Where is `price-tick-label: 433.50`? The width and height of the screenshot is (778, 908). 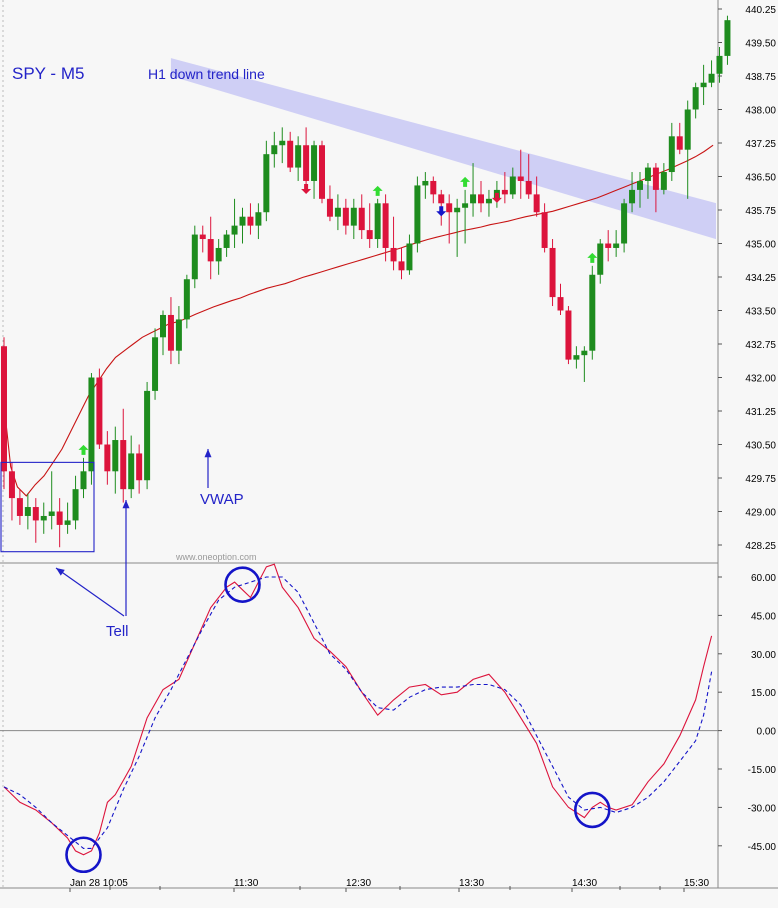
price-tick-label: 433.50 is located at coordinates (760, 312).